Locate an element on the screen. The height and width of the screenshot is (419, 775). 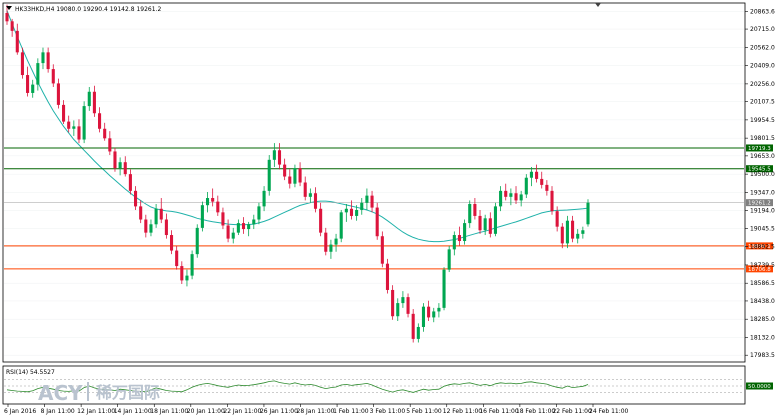
time-tick-label: 3 Feb 11:00 is located at coordinates (388, 411).